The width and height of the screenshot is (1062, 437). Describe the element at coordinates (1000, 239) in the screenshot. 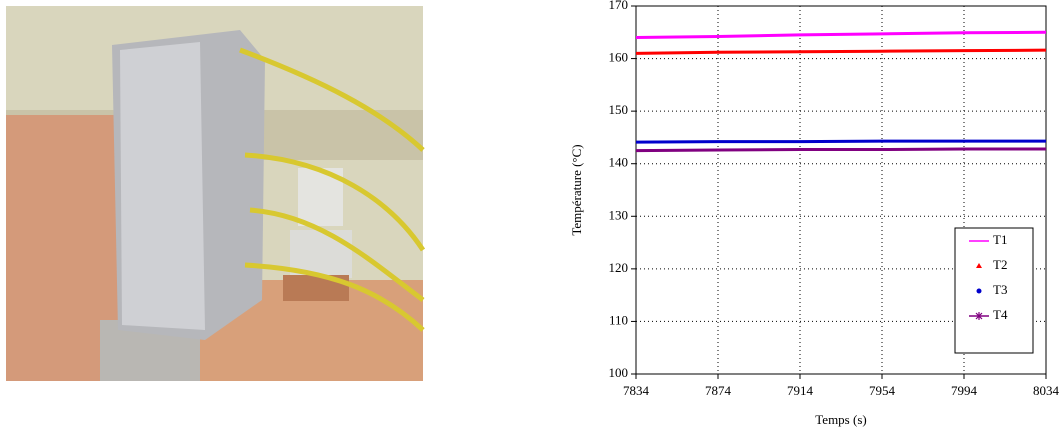

I see `legend-label: T1` at that location.